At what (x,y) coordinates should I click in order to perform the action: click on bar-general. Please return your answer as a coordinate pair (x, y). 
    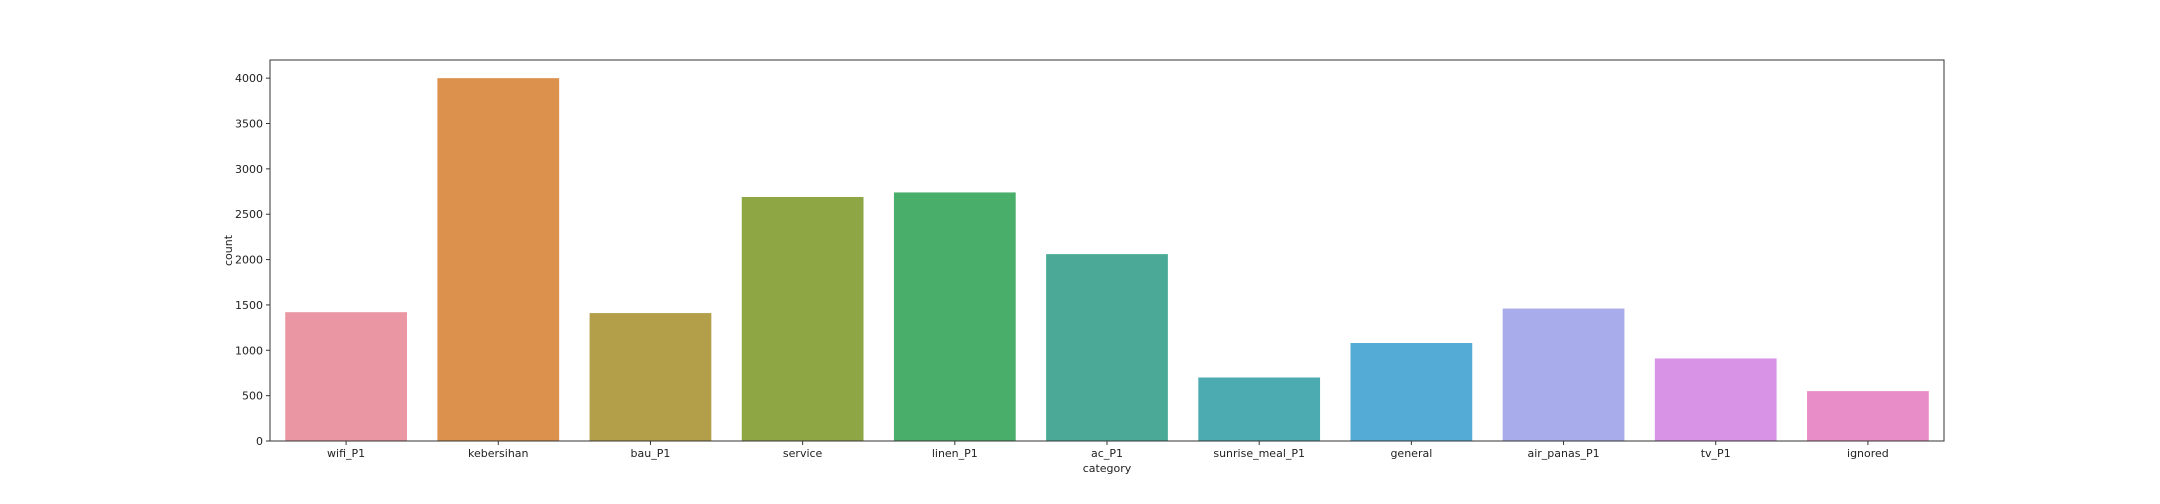
    Looking at the image, I should click on (1411, 392).